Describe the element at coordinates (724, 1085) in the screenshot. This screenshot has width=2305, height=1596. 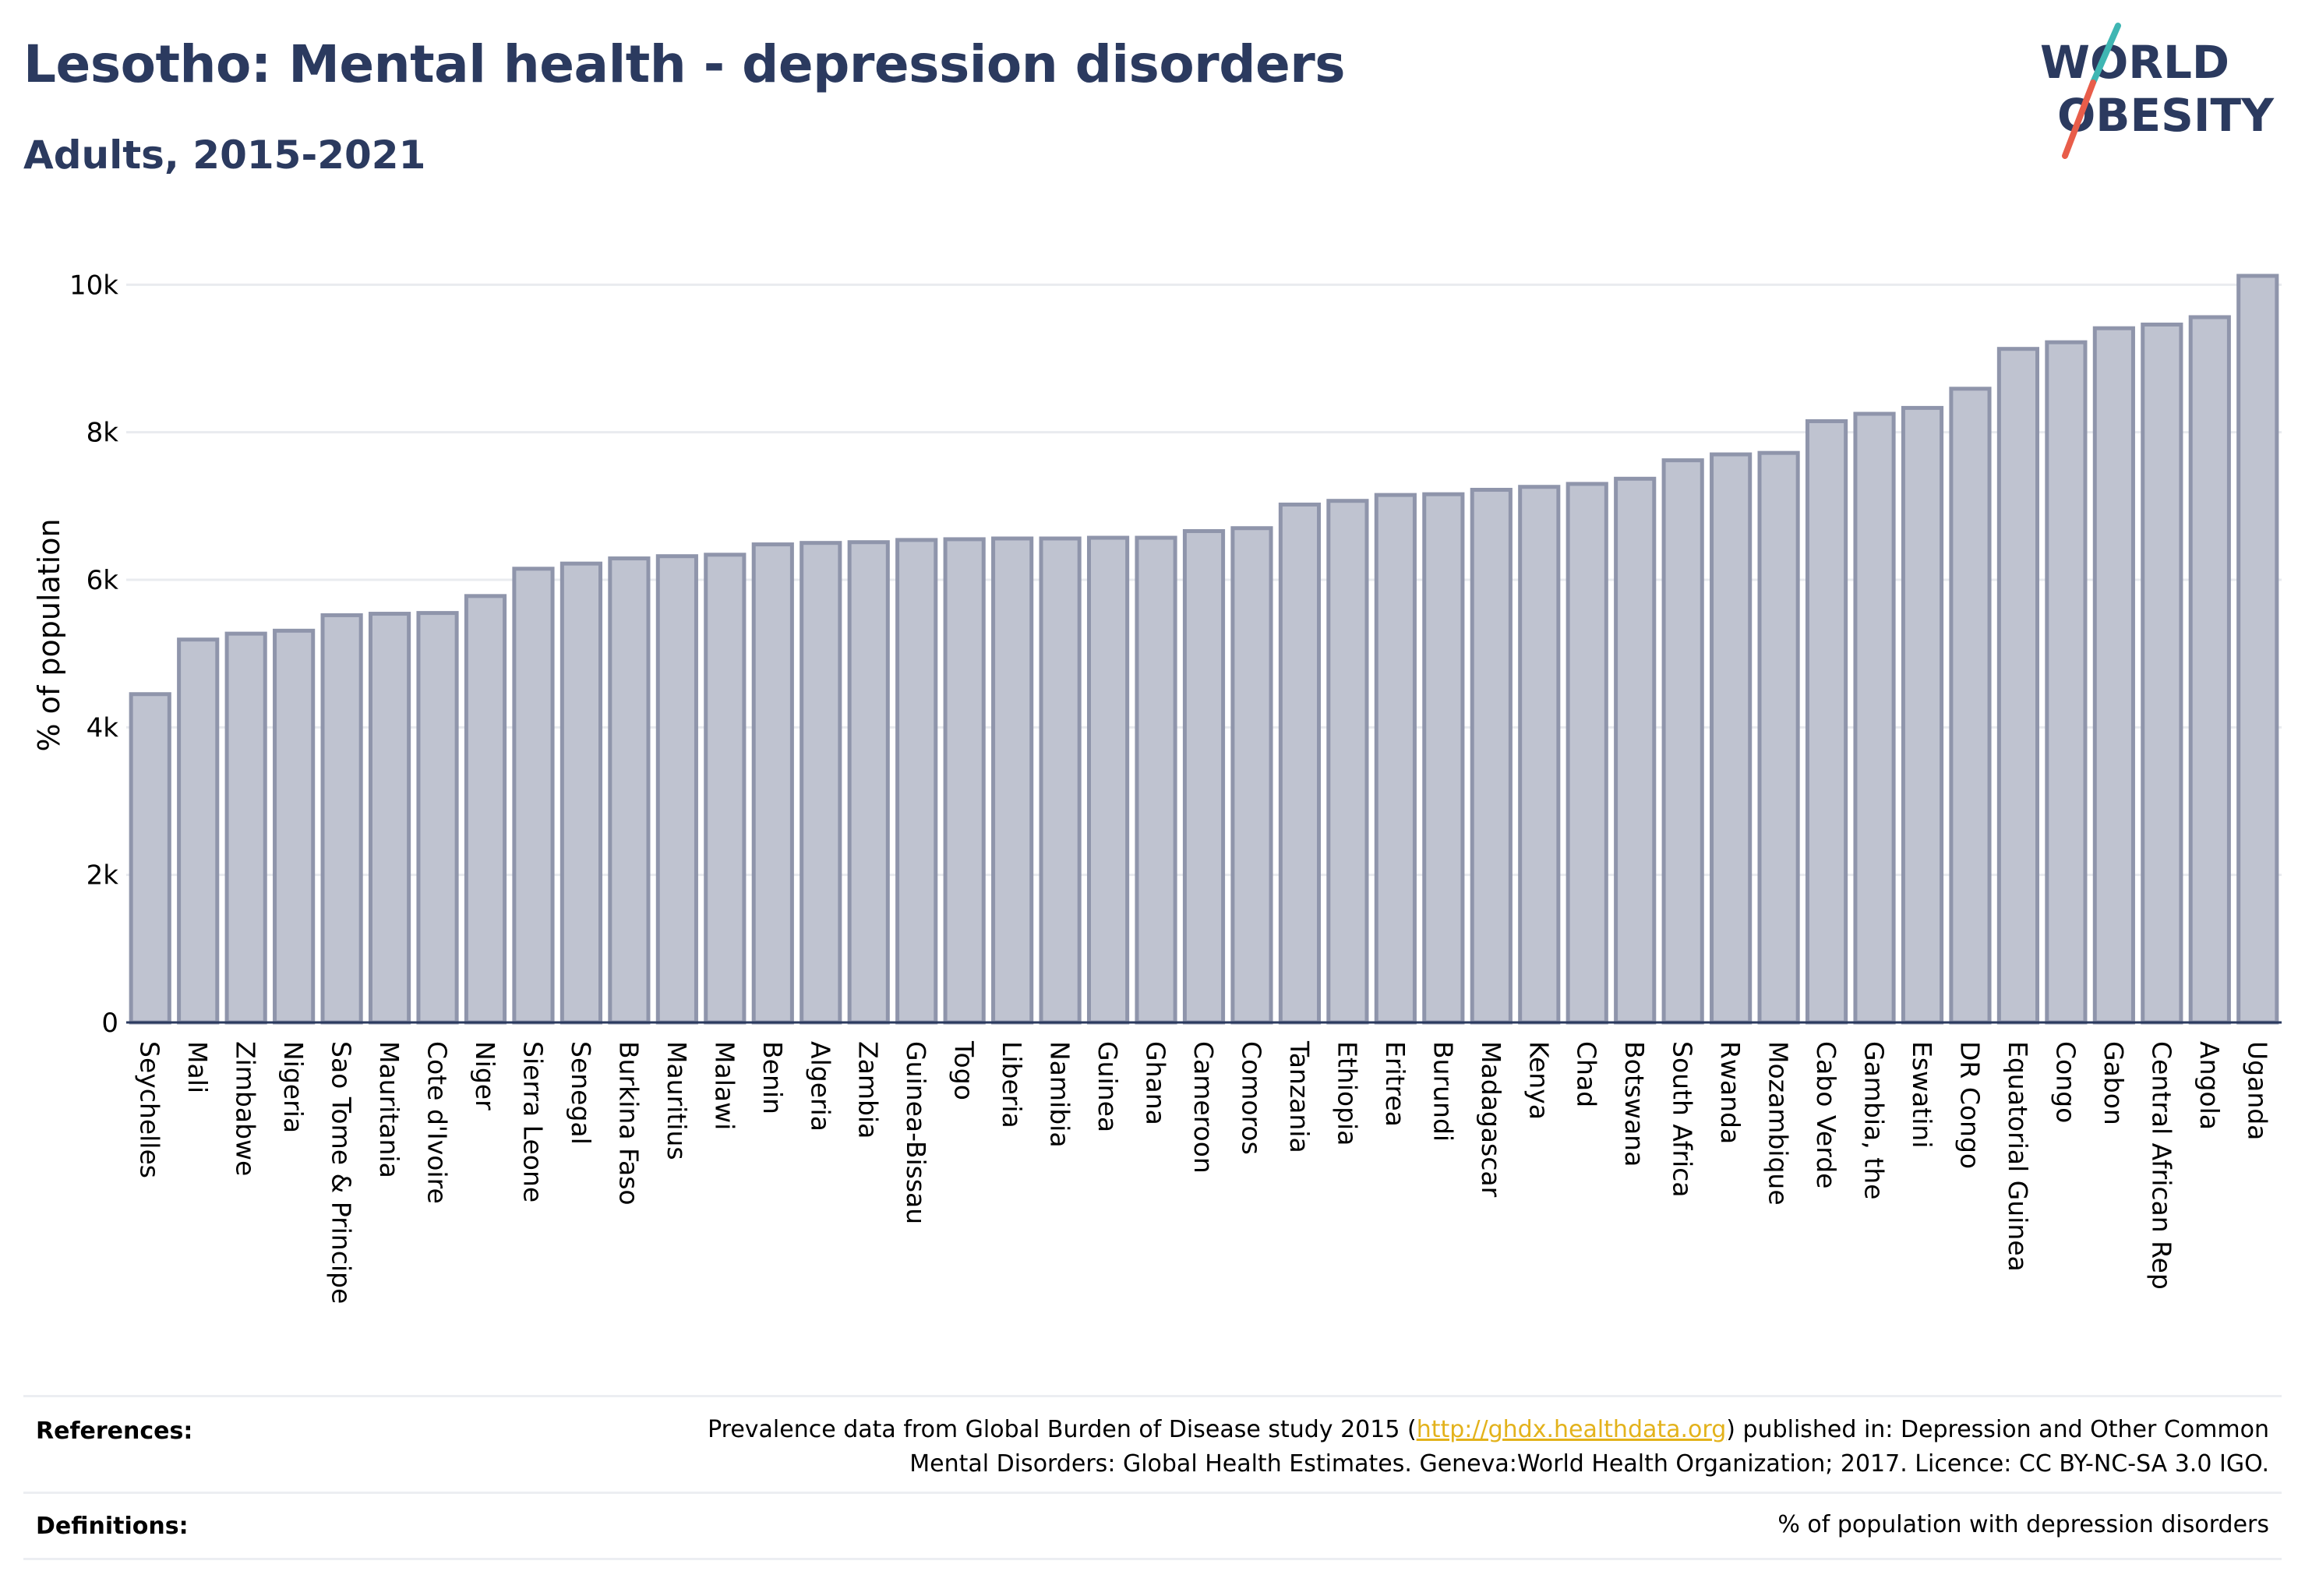
I see `x-tick-label: Malawi` at that location.